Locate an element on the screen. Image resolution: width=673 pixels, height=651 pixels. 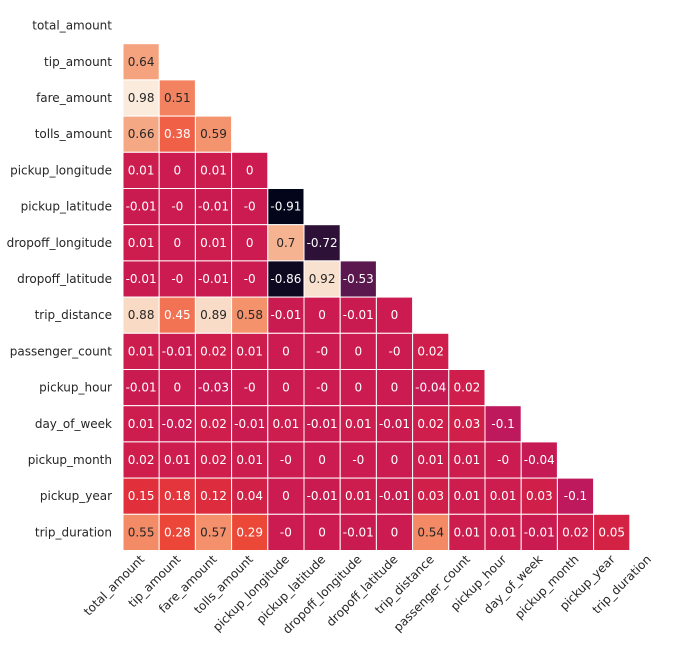
heatmap-cell-passenger_count-pickup_latitude is located at coordinates (322, 351).